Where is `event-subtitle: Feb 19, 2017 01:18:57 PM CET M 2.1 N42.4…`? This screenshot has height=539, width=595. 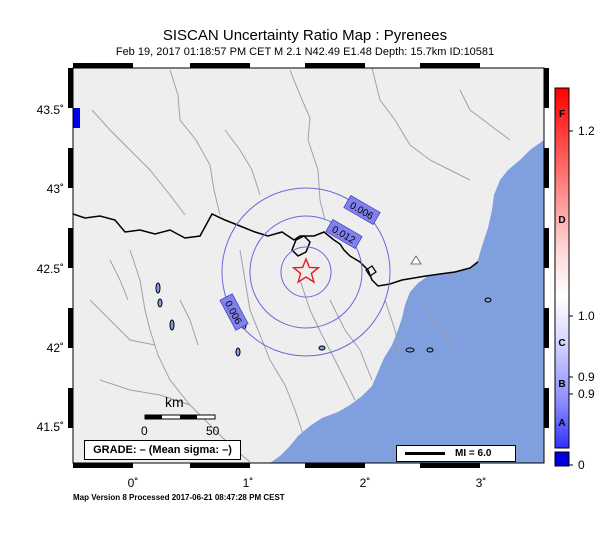 event-subtitle: Feb 19, 2017 01:18:57 PM CET M 2.1 N42.4… is located at coordinates (305, 52).